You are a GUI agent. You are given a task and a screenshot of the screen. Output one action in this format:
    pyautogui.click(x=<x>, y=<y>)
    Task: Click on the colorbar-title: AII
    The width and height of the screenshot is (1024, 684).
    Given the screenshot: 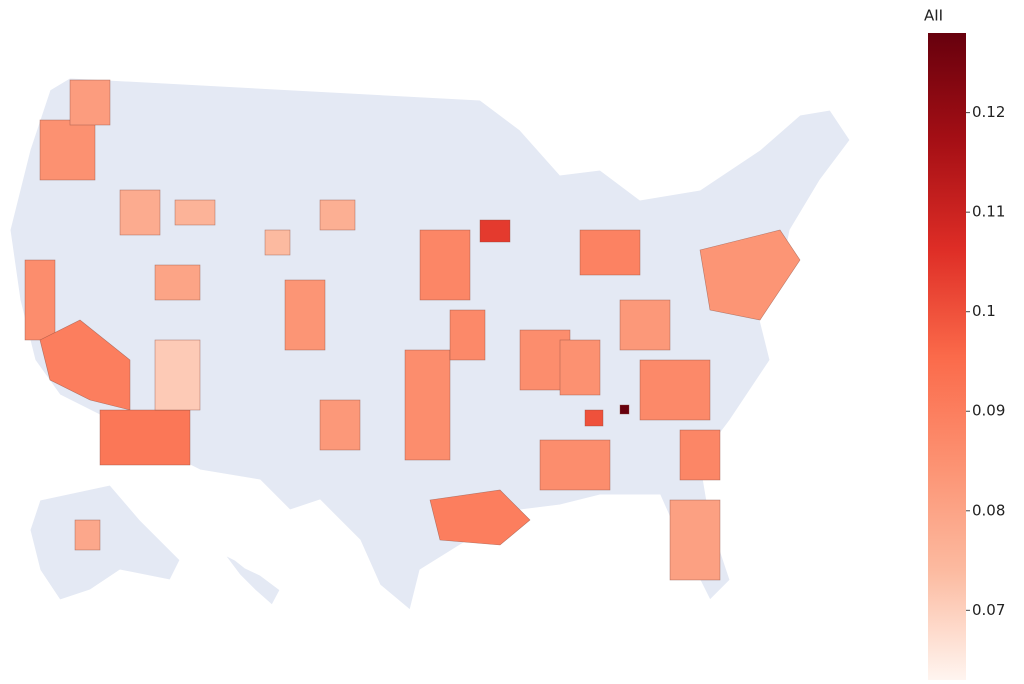 What is the action you would take?
    pyautogui.click(x=933, y=16)
    